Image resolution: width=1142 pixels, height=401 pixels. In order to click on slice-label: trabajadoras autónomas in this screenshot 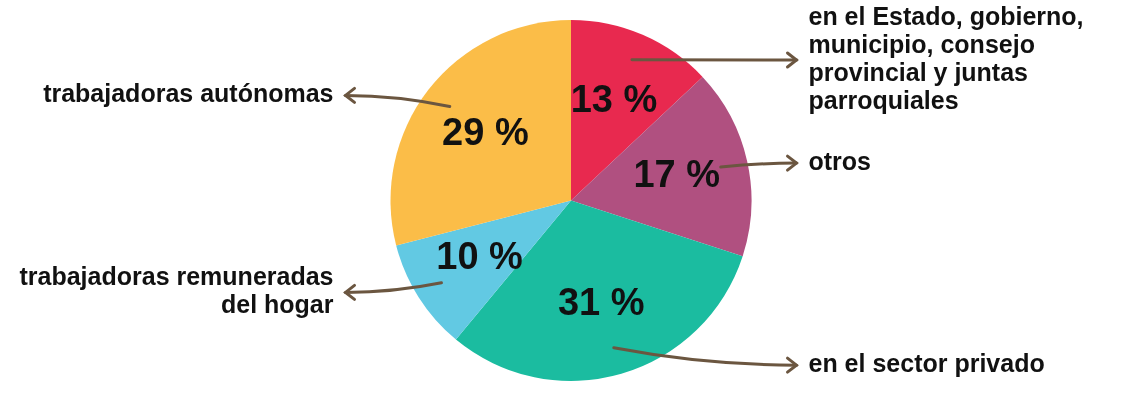, I will do `click(188, 93)`.